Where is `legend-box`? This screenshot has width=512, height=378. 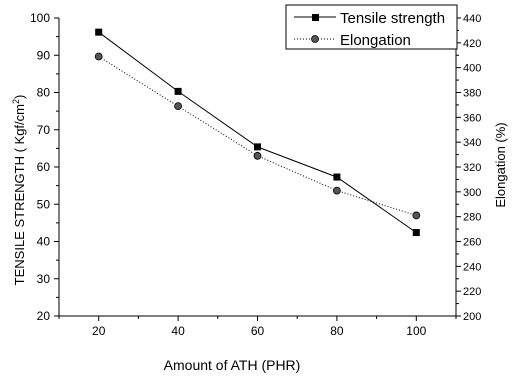
legend-box is located at coordinates (371, 27).